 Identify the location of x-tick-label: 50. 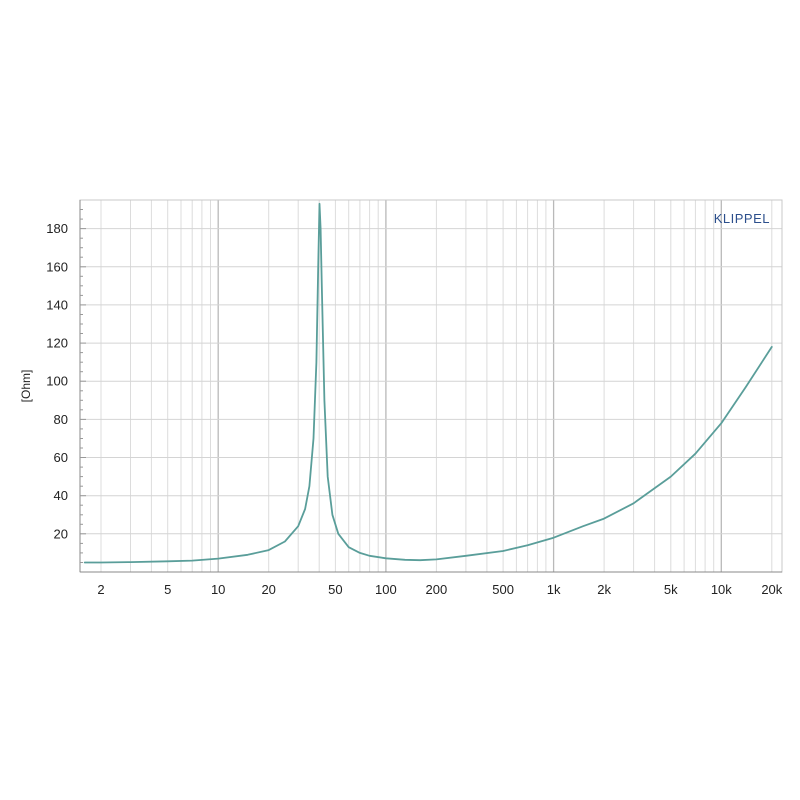
(335, 589).